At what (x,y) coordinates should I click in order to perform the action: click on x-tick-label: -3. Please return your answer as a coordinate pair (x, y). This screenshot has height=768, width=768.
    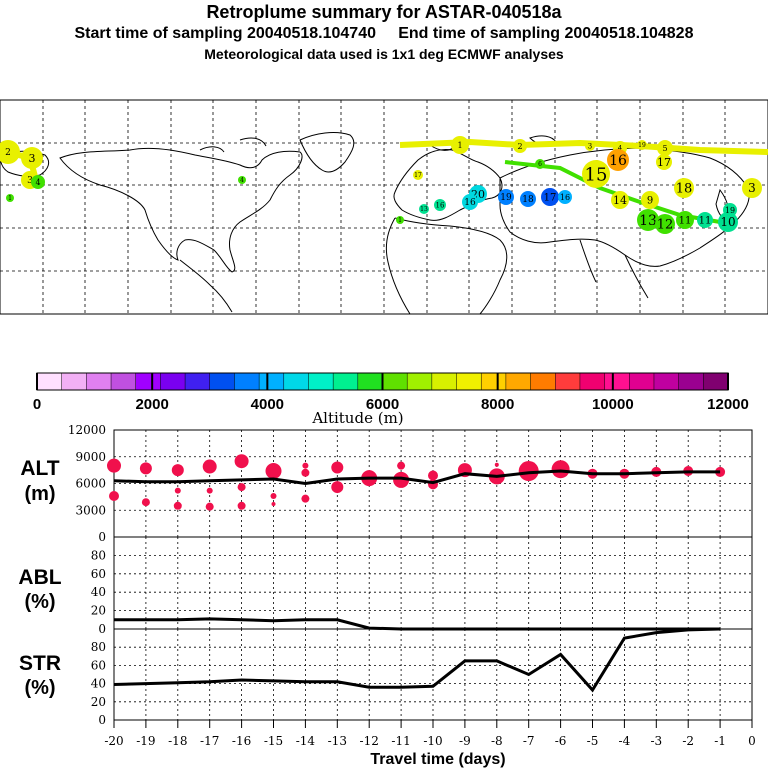
    Looking at the image, I should click on (656, 741).